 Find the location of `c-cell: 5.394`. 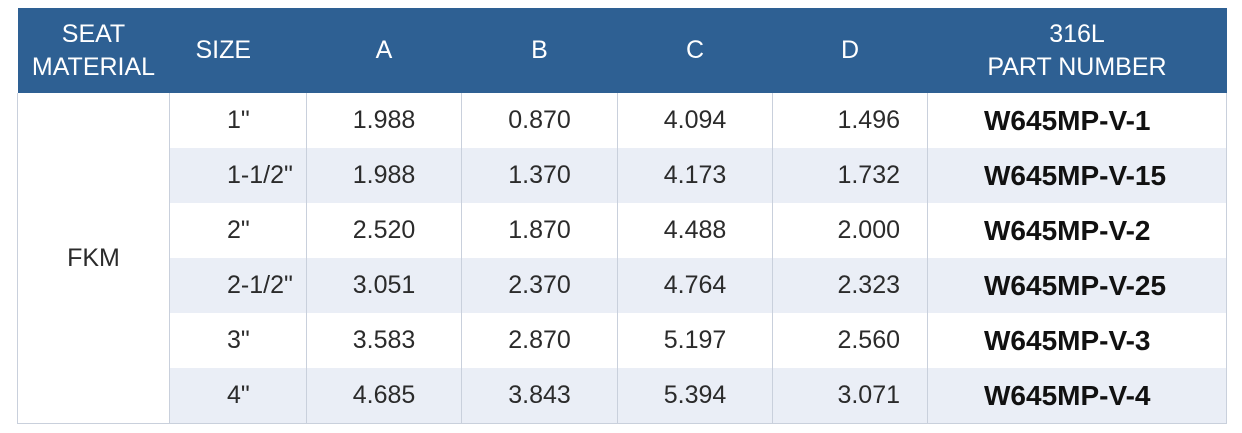

c-cell: 5.394 is located at coordinates (695, 396).